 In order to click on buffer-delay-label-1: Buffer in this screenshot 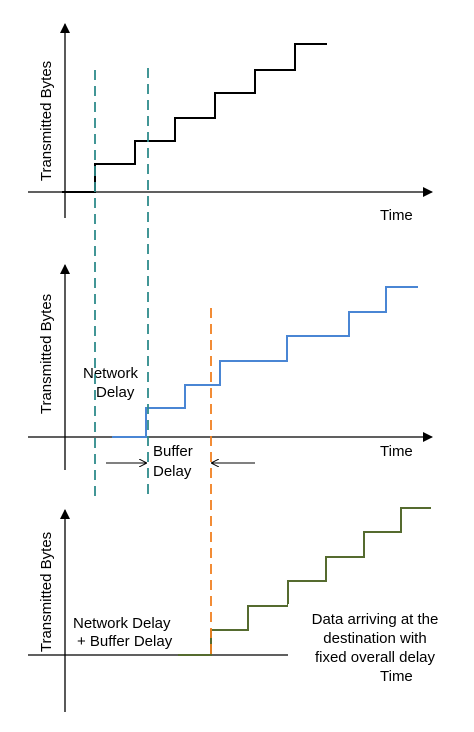, I will do `click(173, 451)`.